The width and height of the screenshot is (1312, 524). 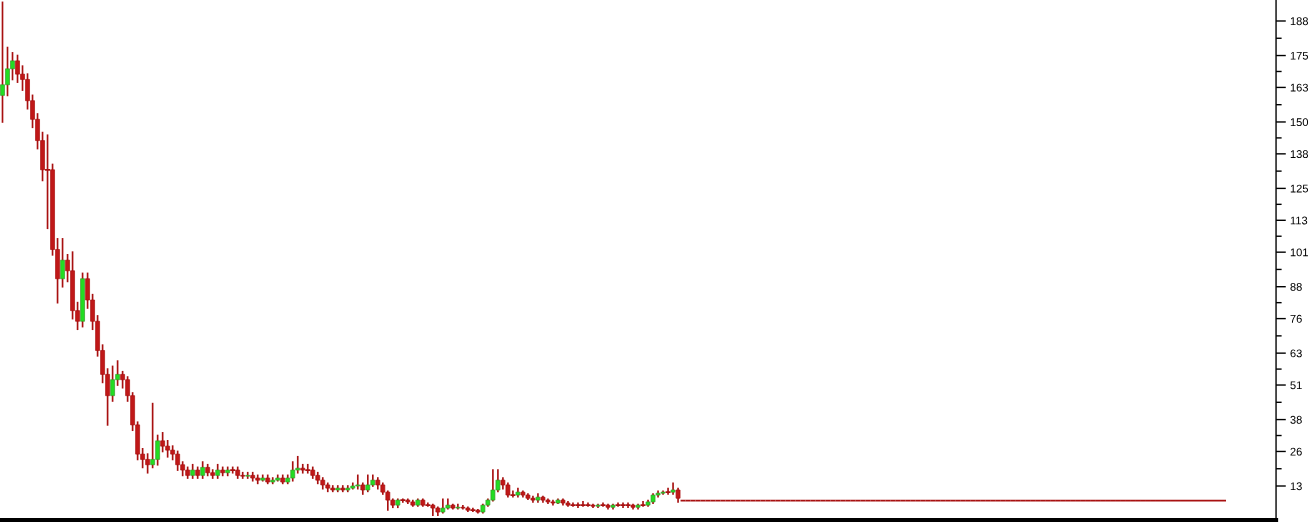 I want to click on y-tick-label: 76, so click(x=1296, y=318).